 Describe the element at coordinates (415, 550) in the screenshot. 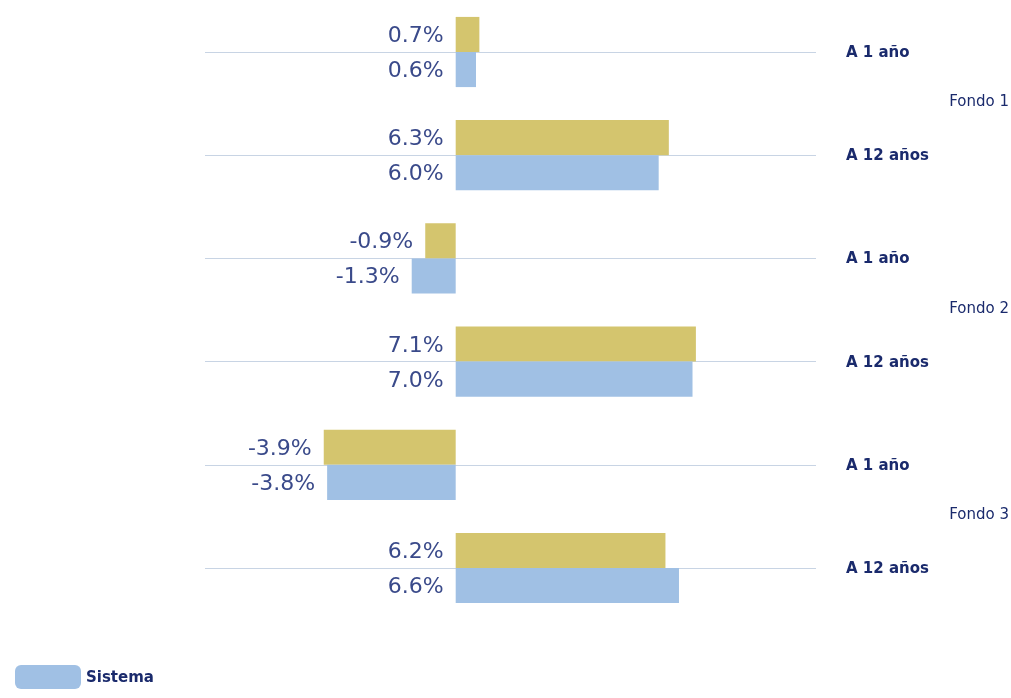

I see `data-label: 6.2%` at that location.